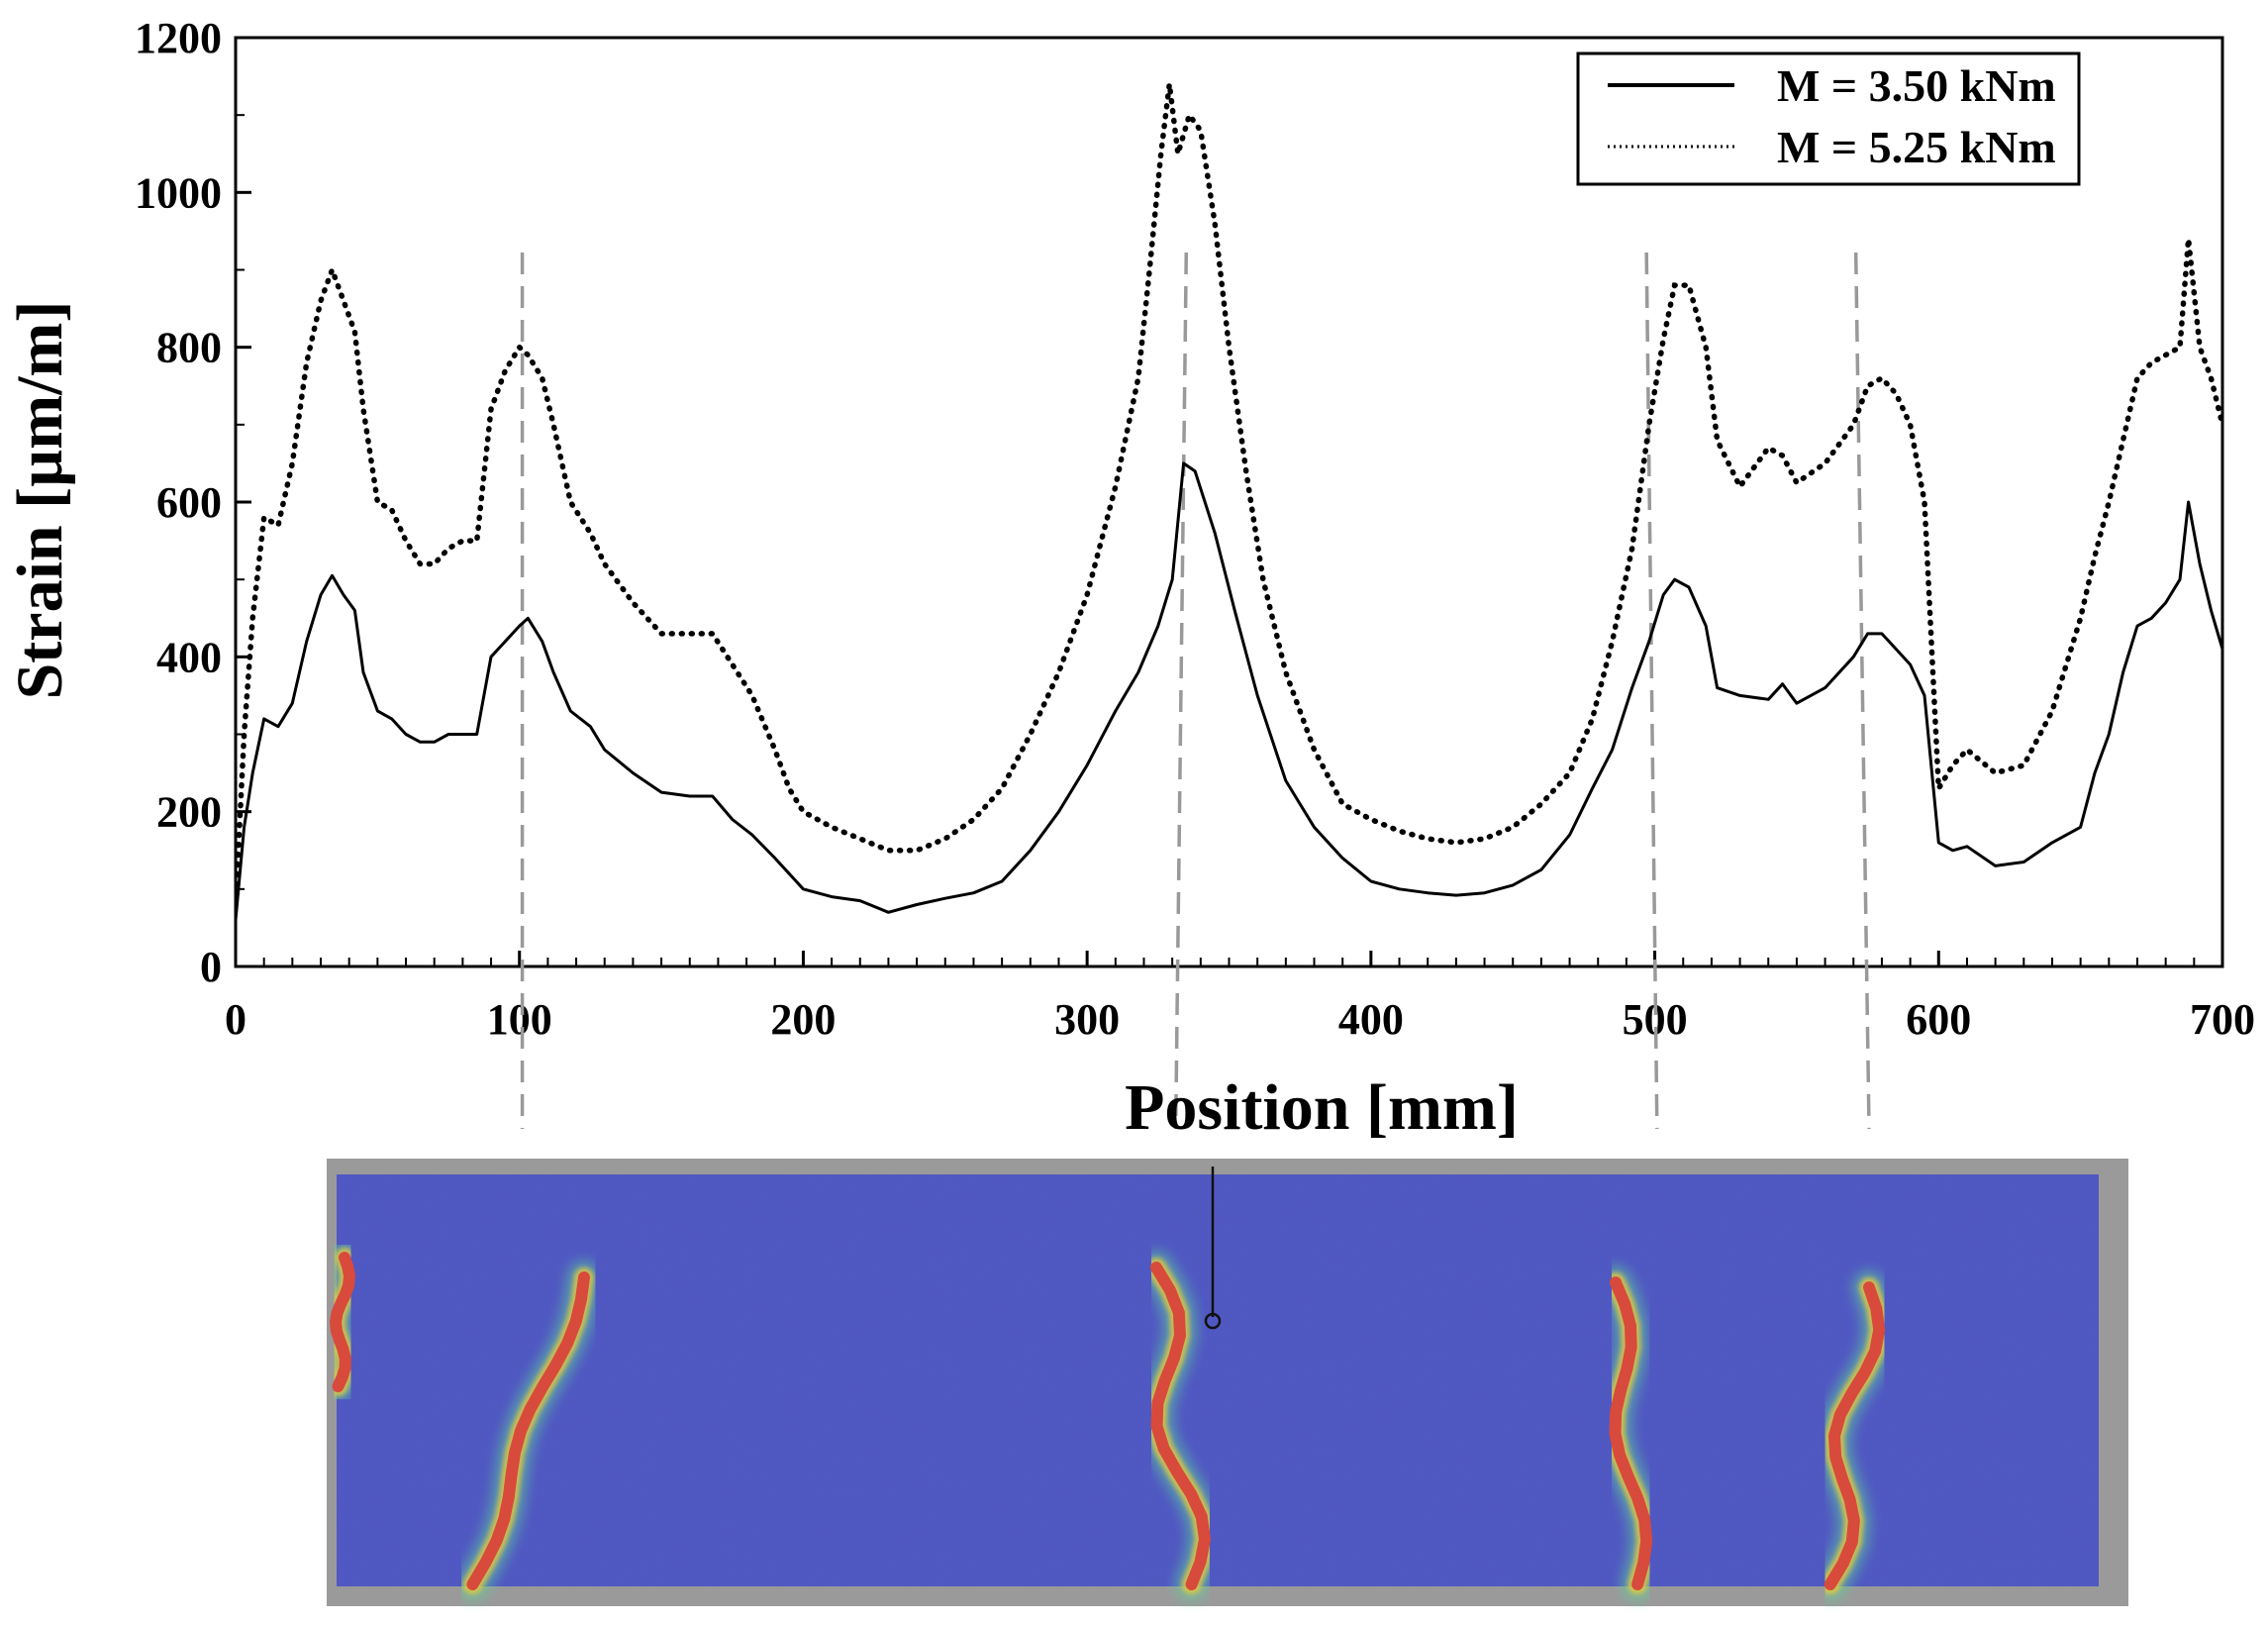  What do you see at coordinates (189, 812) in the screenshot?
I see `y-tick-label: 200` at bounding box center [189, 812].